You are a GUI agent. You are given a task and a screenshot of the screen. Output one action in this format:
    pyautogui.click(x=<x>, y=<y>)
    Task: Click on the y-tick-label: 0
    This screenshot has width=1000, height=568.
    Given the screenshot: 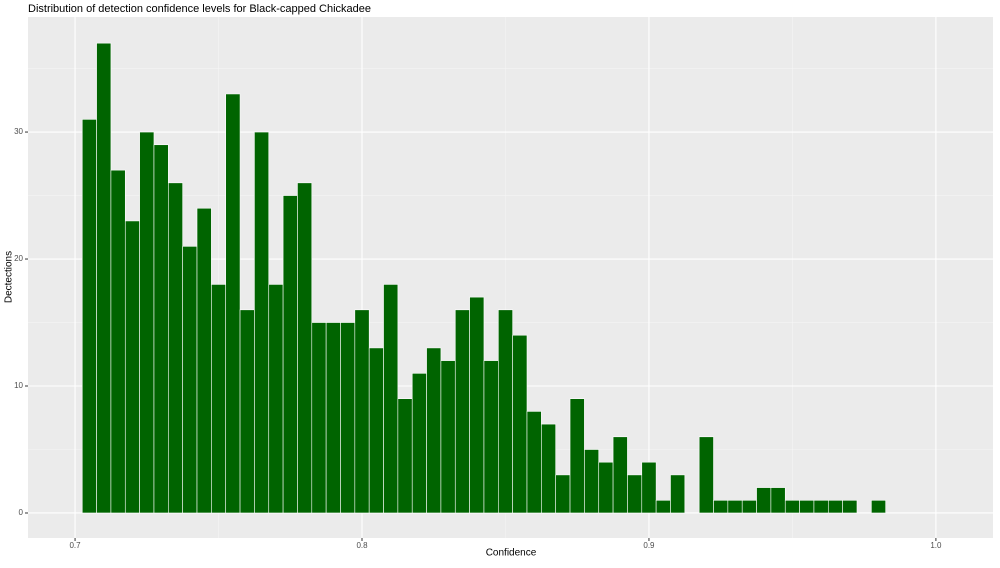 What is the action you would take?
    pyautogui.click(x=21, y=512)
    